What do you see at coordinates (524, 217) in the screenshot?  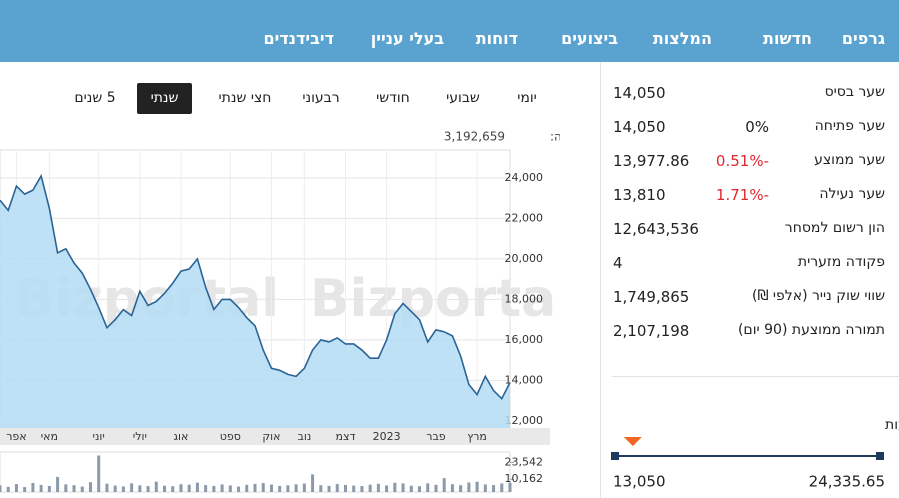 I see `y-tick-label: 22,000` at bounding box center [524, 217].